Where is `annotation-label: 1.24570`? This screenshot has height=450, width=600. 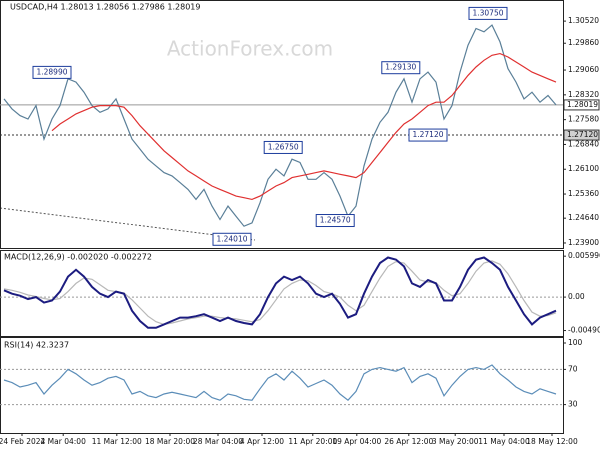
annotation-label: 1.24570 is located at coordinates (335, 220).